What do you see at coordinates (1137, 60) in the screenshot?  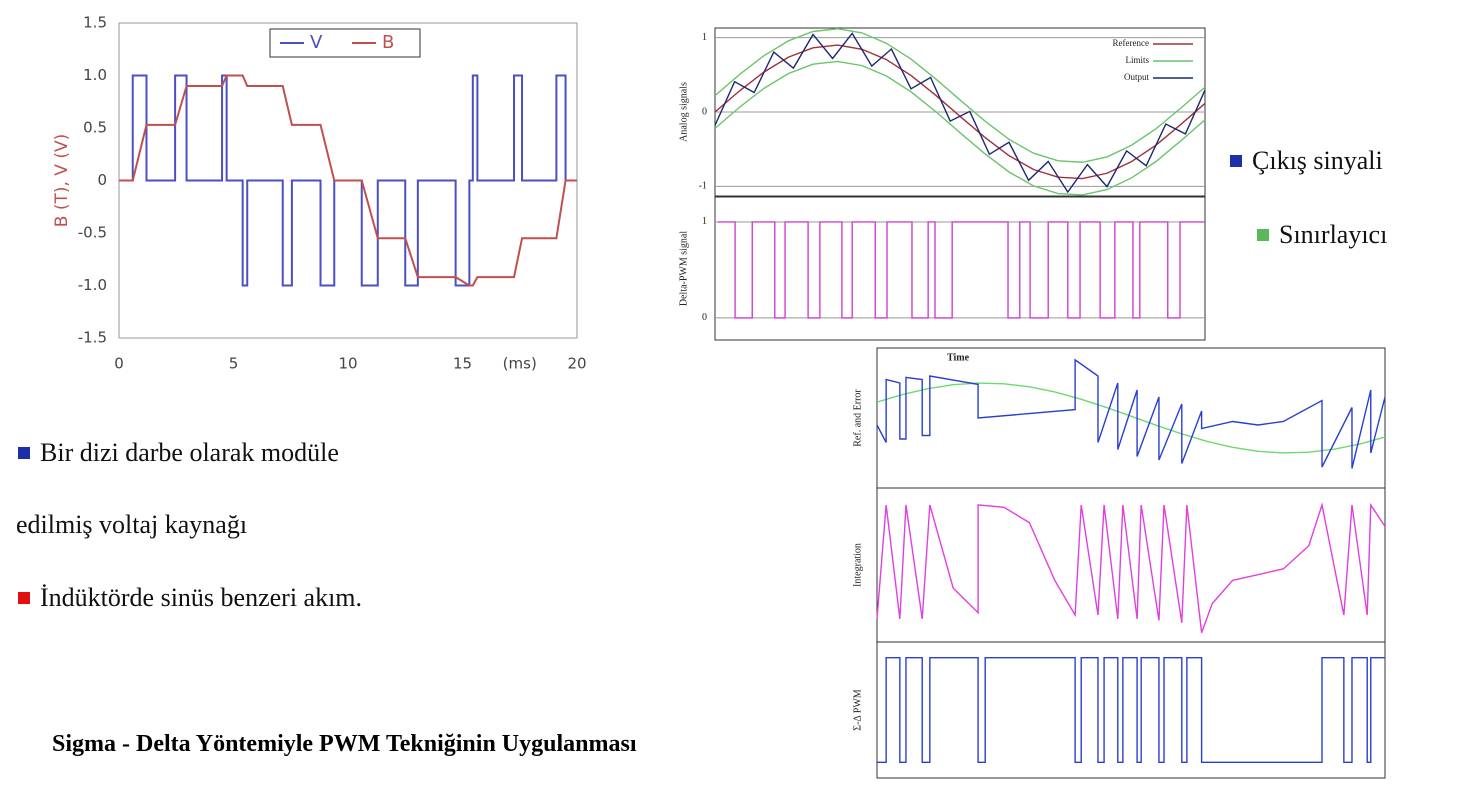 I see `legend-label: Limits` at bounding box center [1137, 60].